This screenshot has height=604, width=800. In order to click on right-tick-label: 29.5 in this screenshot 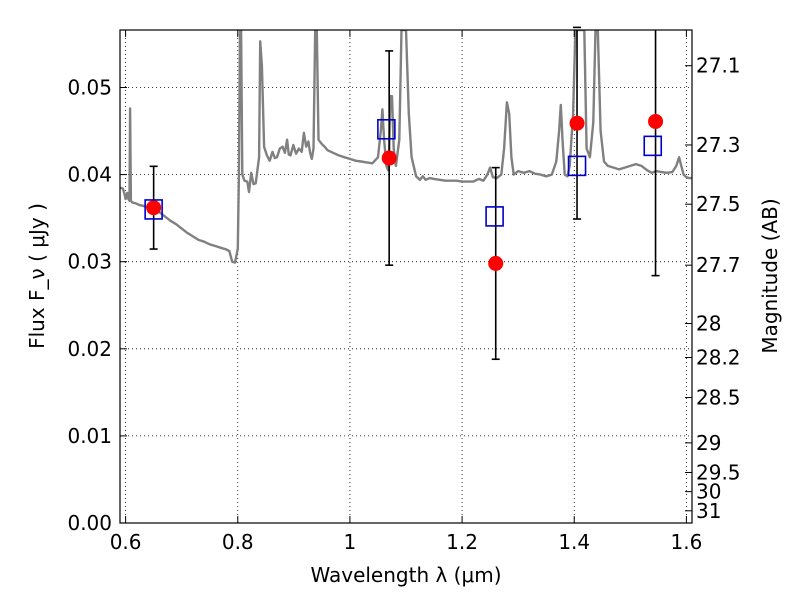, I will do `click(718, 472)`.